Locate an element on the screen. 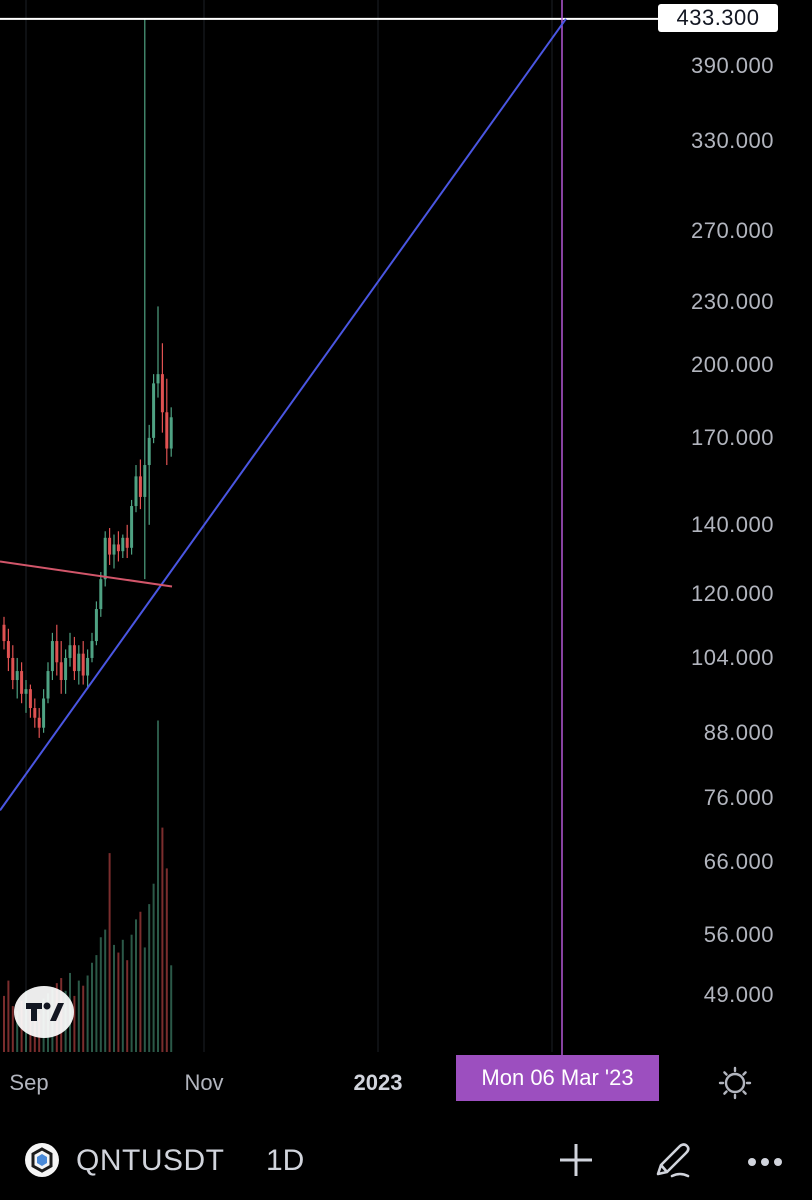  x-axis-tick-label: Nov is located at coordinates (204, 1082).